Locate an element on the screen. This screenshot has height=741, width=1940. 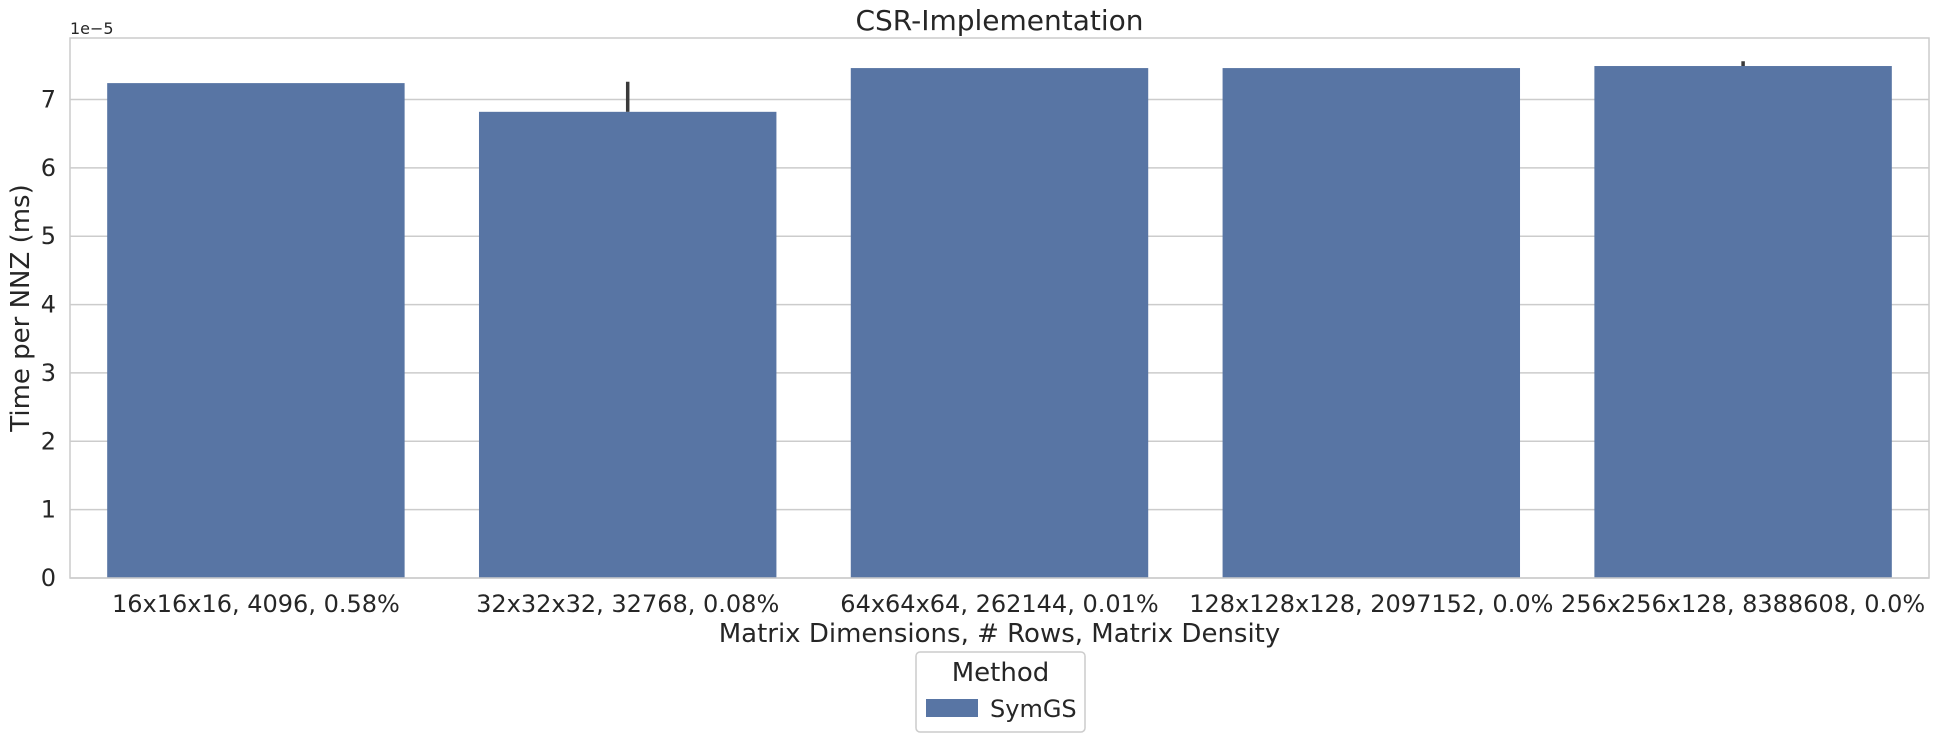
chart-title: CSR-Implementation is located at coordinates (999, 20).